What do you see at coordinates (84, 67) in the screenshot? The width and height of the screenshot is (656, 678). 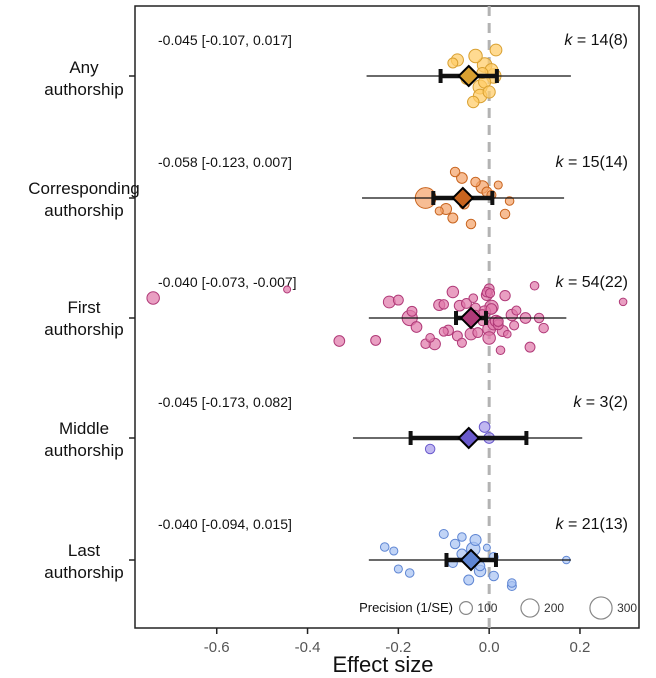 I see `group-label-line1: Any` at bounding box center [84, 67].